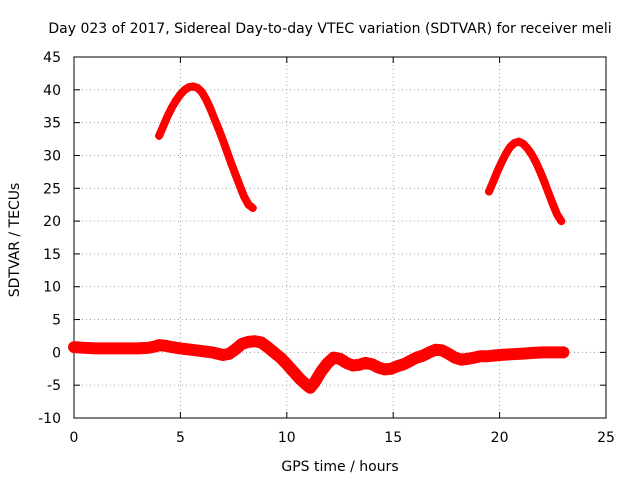  What do you see at coordinates (56, 353) in the screenshot?
I see `y-tick-label: 0` at bounding box center [56, 353].